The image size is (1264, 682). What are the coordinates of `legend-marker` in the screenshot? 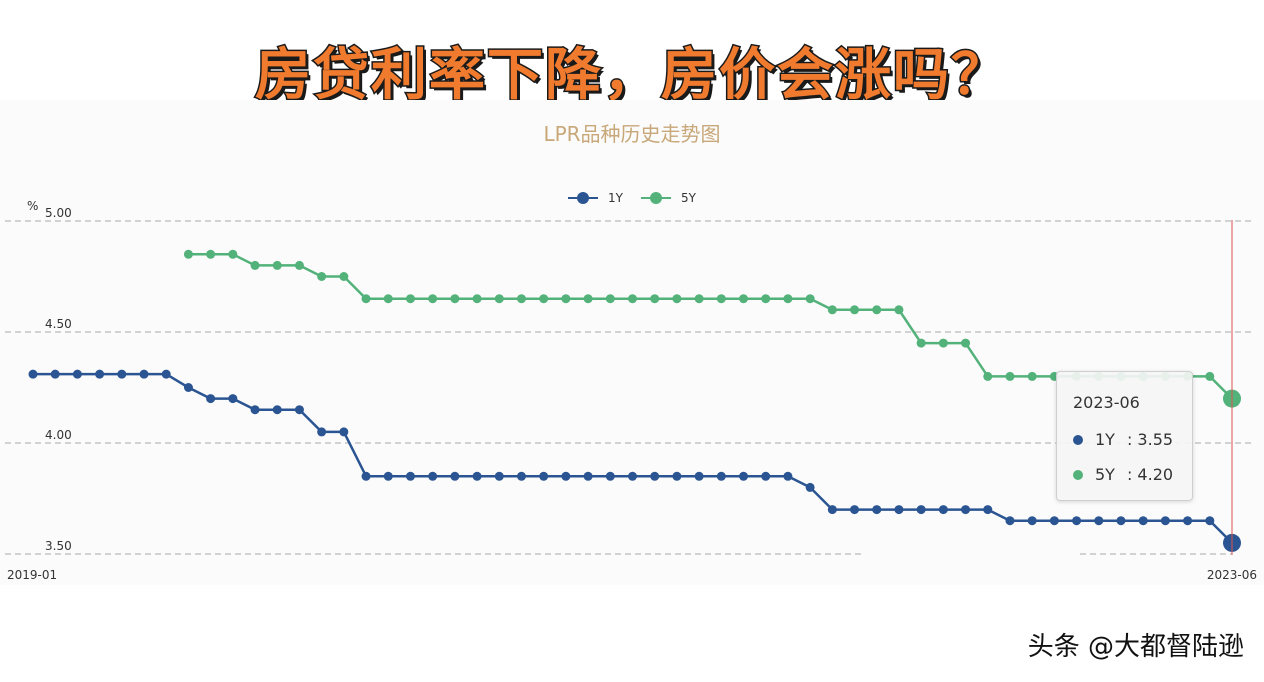 It's located at (583, 198).